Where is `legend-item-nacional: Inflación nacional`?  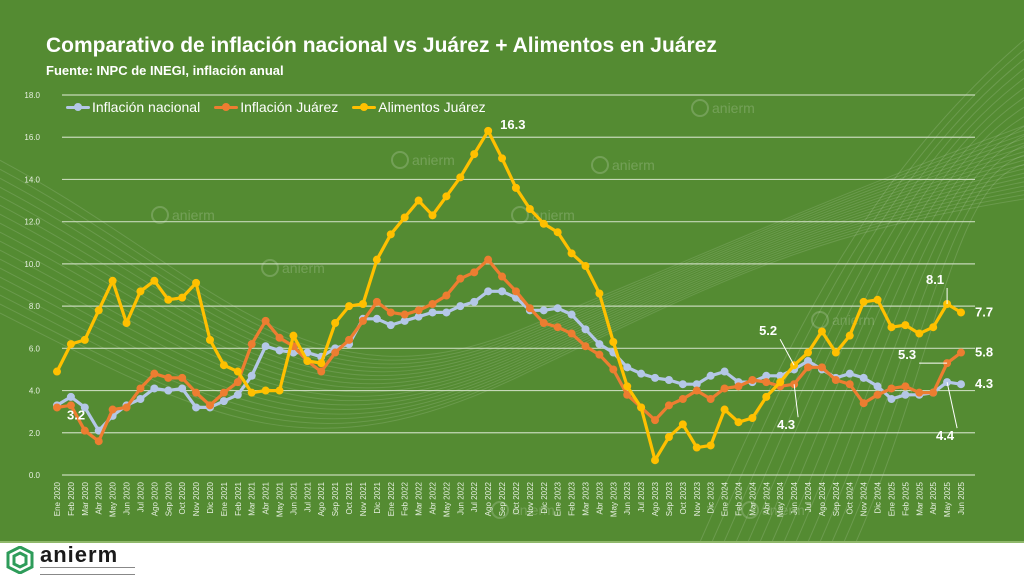 legend-item-nacional: Inflación nacional is located at coordinates (133, 107).